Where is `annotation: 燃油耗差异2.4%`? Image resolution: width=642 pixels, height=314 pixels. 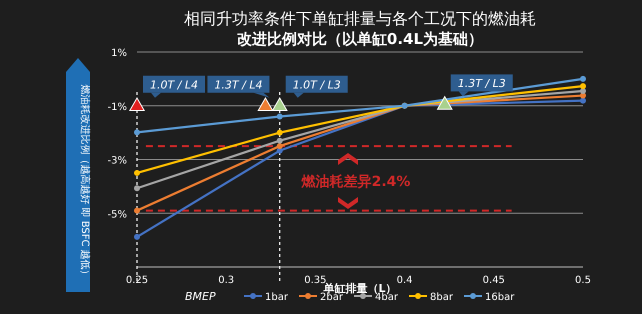 annotation: 燃油耗差异2.4% is located at coordinates (355, 182).